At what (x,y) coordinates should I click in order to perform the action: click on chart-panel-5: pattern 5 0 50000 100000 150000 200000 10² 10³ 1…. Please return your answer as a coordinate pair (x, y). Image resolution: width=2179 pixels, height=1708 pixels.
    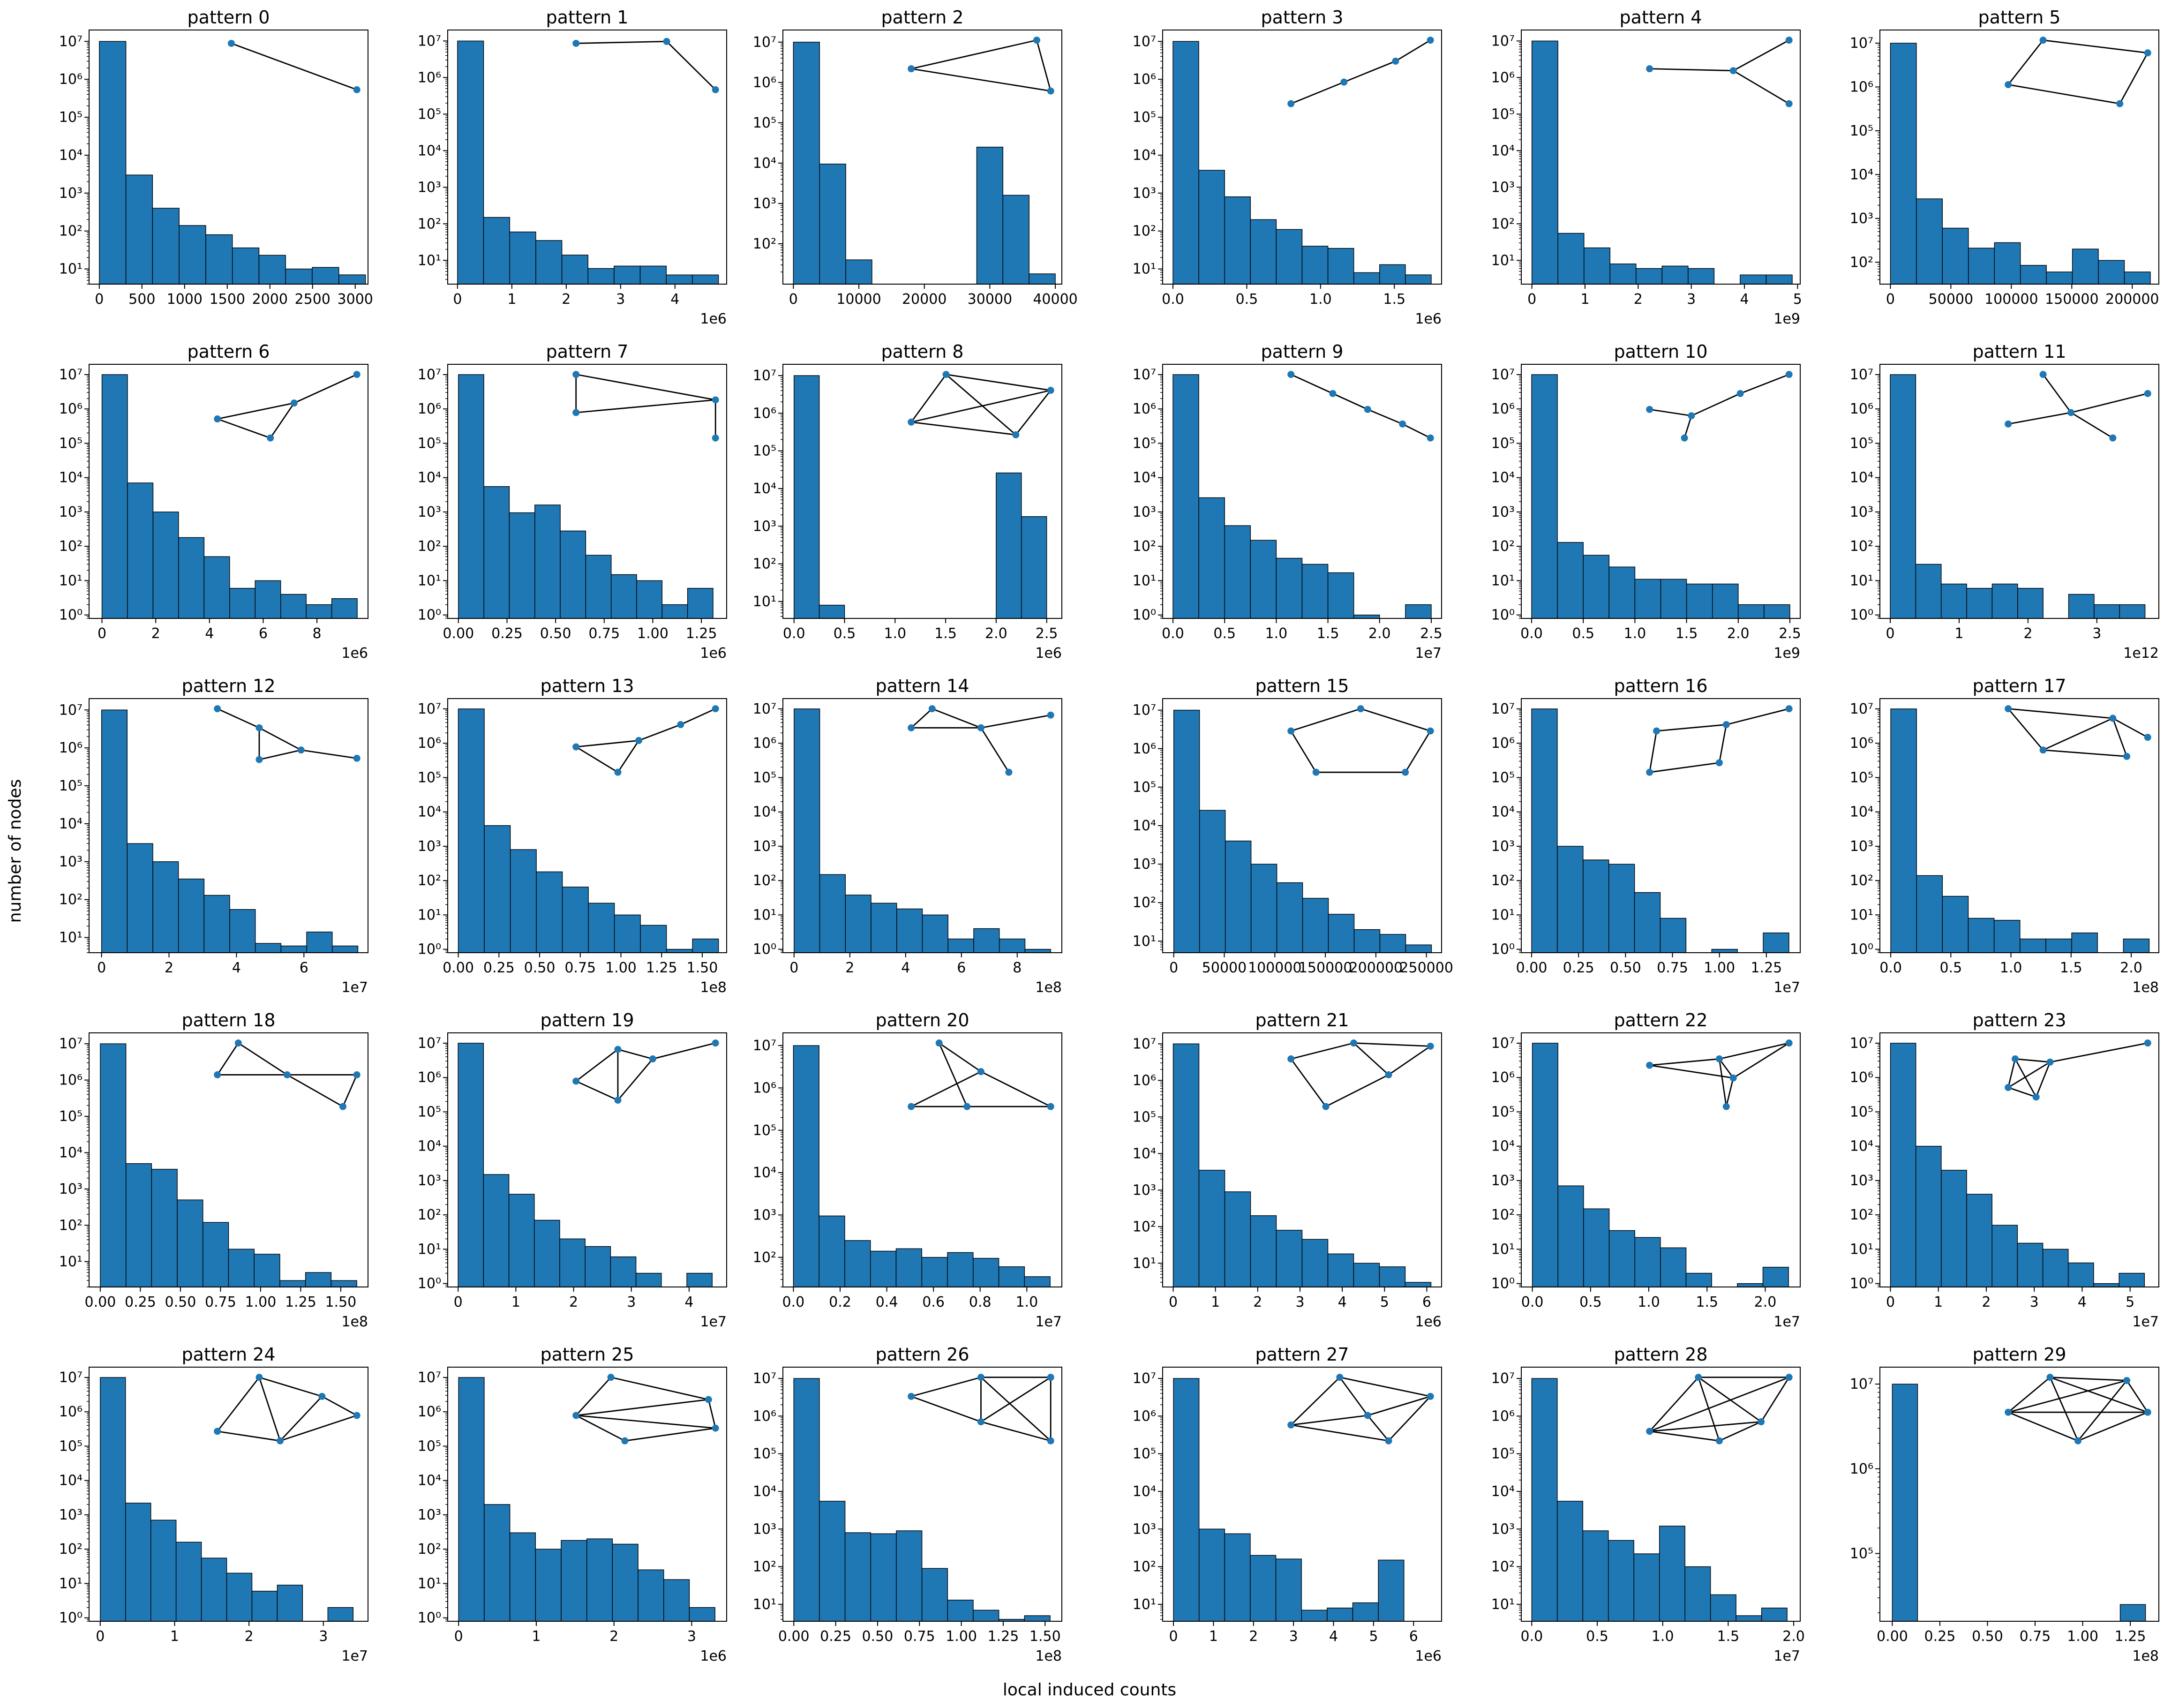
    Looking at the image, I should click on (2004, 157).